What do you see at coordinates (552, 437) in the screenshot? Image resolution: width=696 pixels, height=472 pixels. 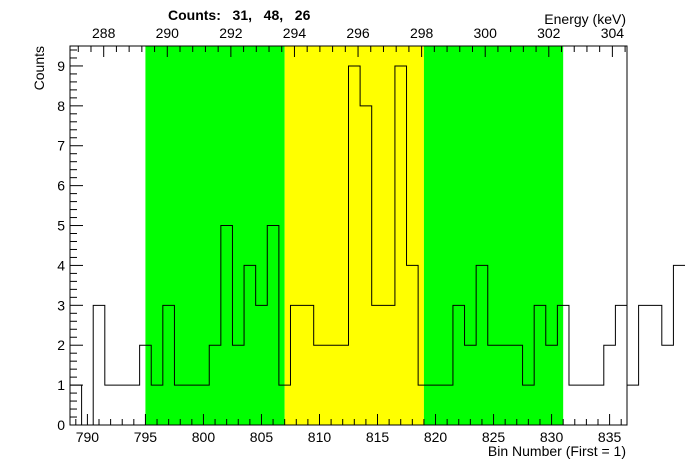 I see `x-tick-label: 830` at bounding box center [552, 437].